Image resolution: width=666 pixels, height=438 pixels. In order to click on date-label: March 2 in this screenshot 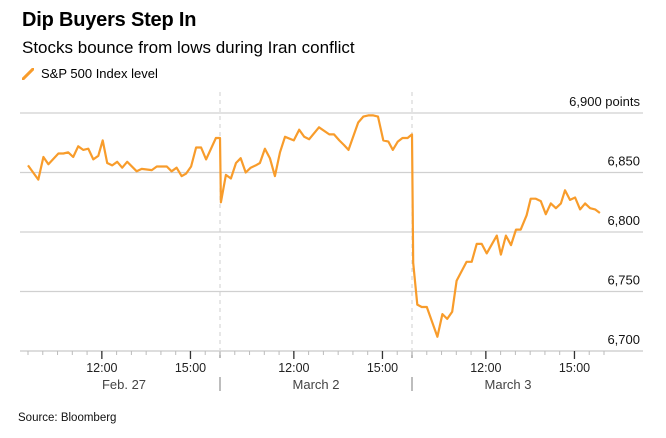, I will do `click(316, 384)`.